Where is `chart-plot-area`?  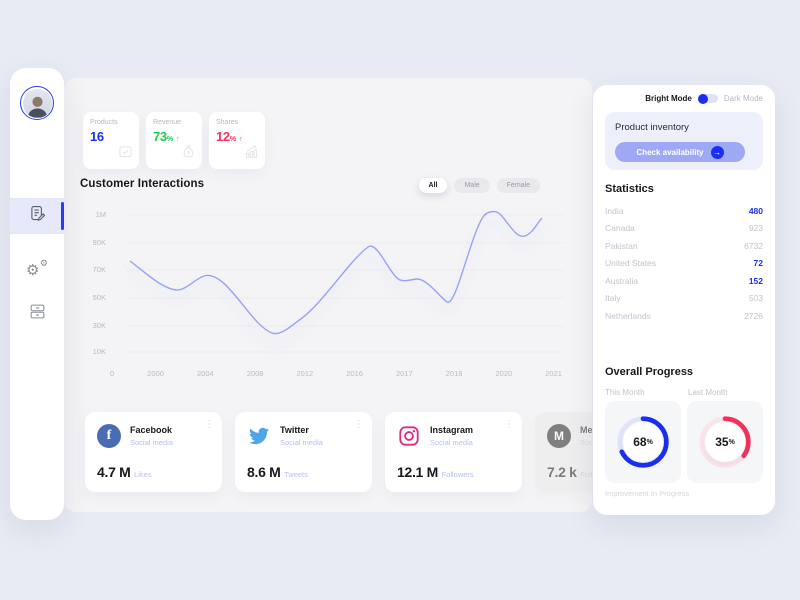
chart-plot-area is located at coordinates (345, 281).